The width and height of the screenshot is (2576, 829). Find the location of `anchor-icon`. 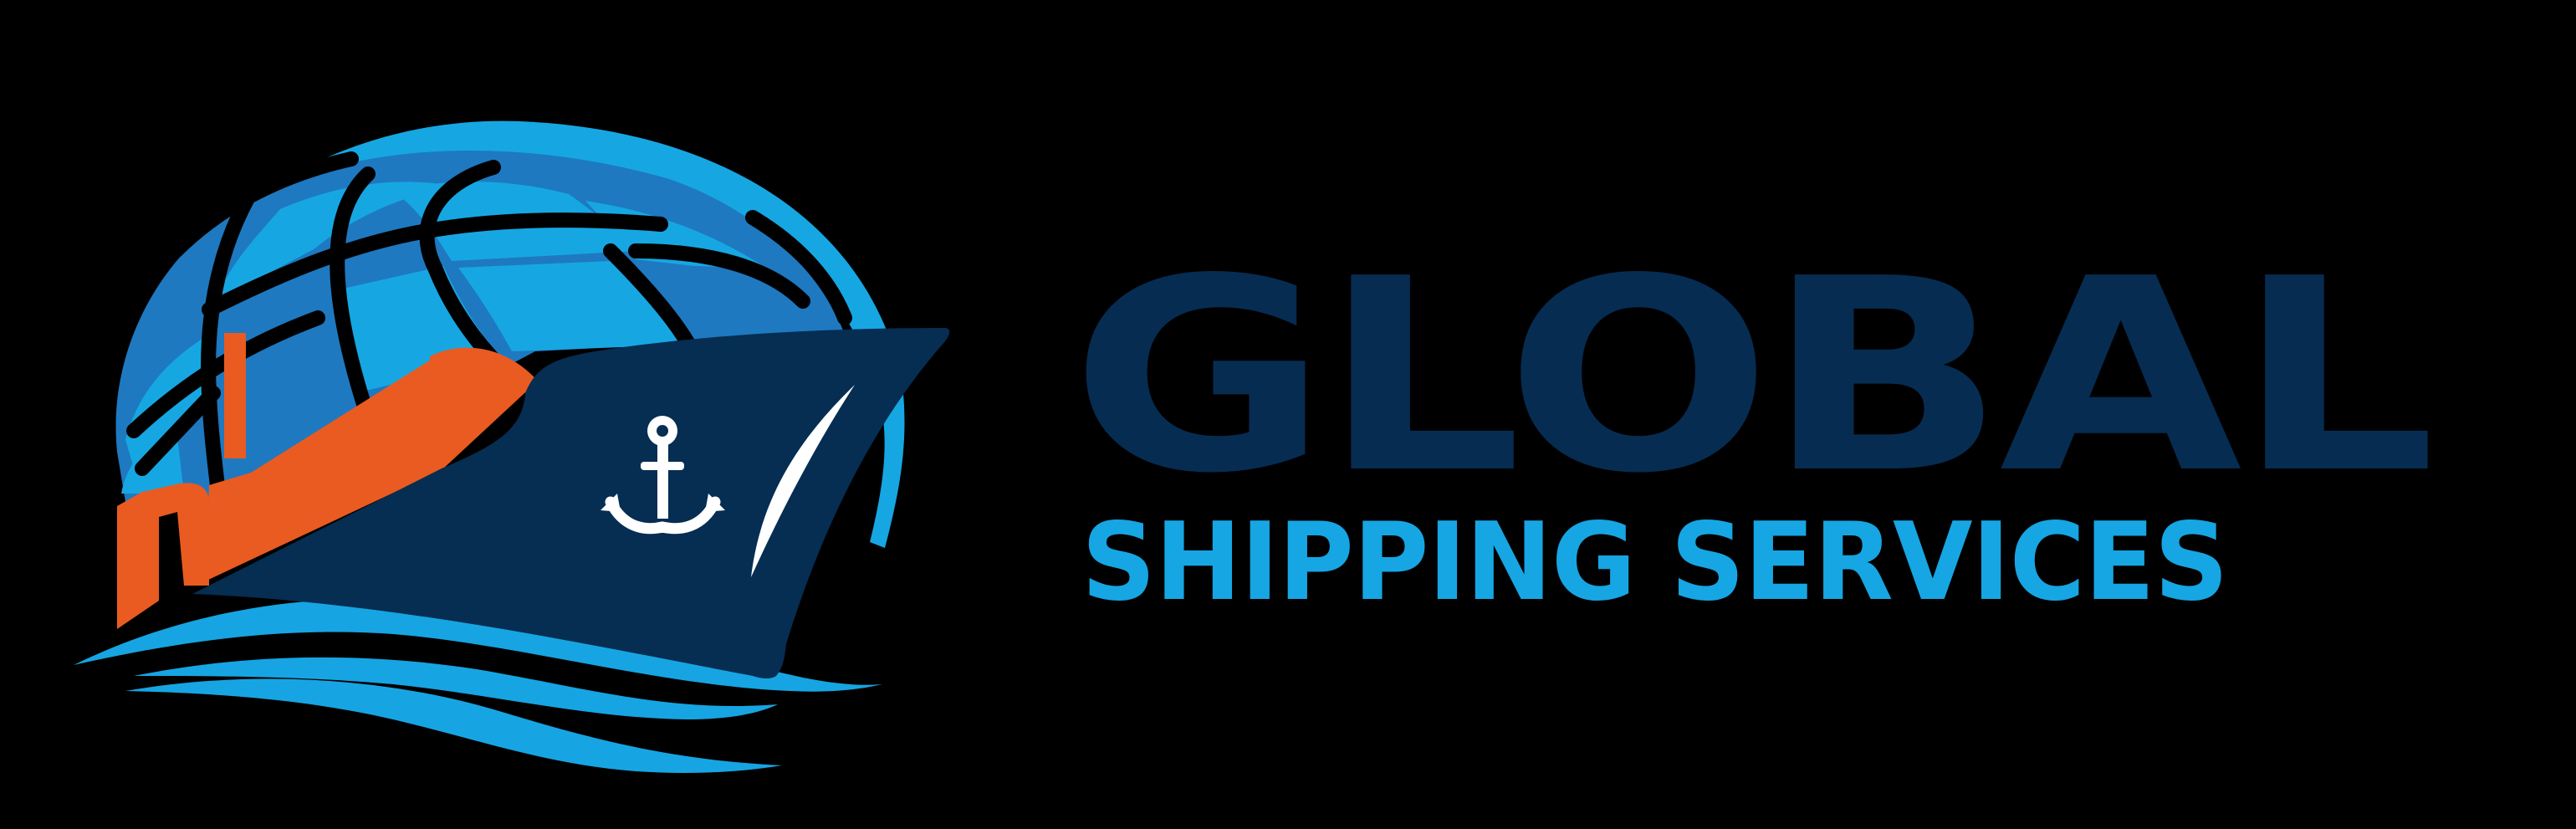

anchor-icon is located at coordinates (663, 475).